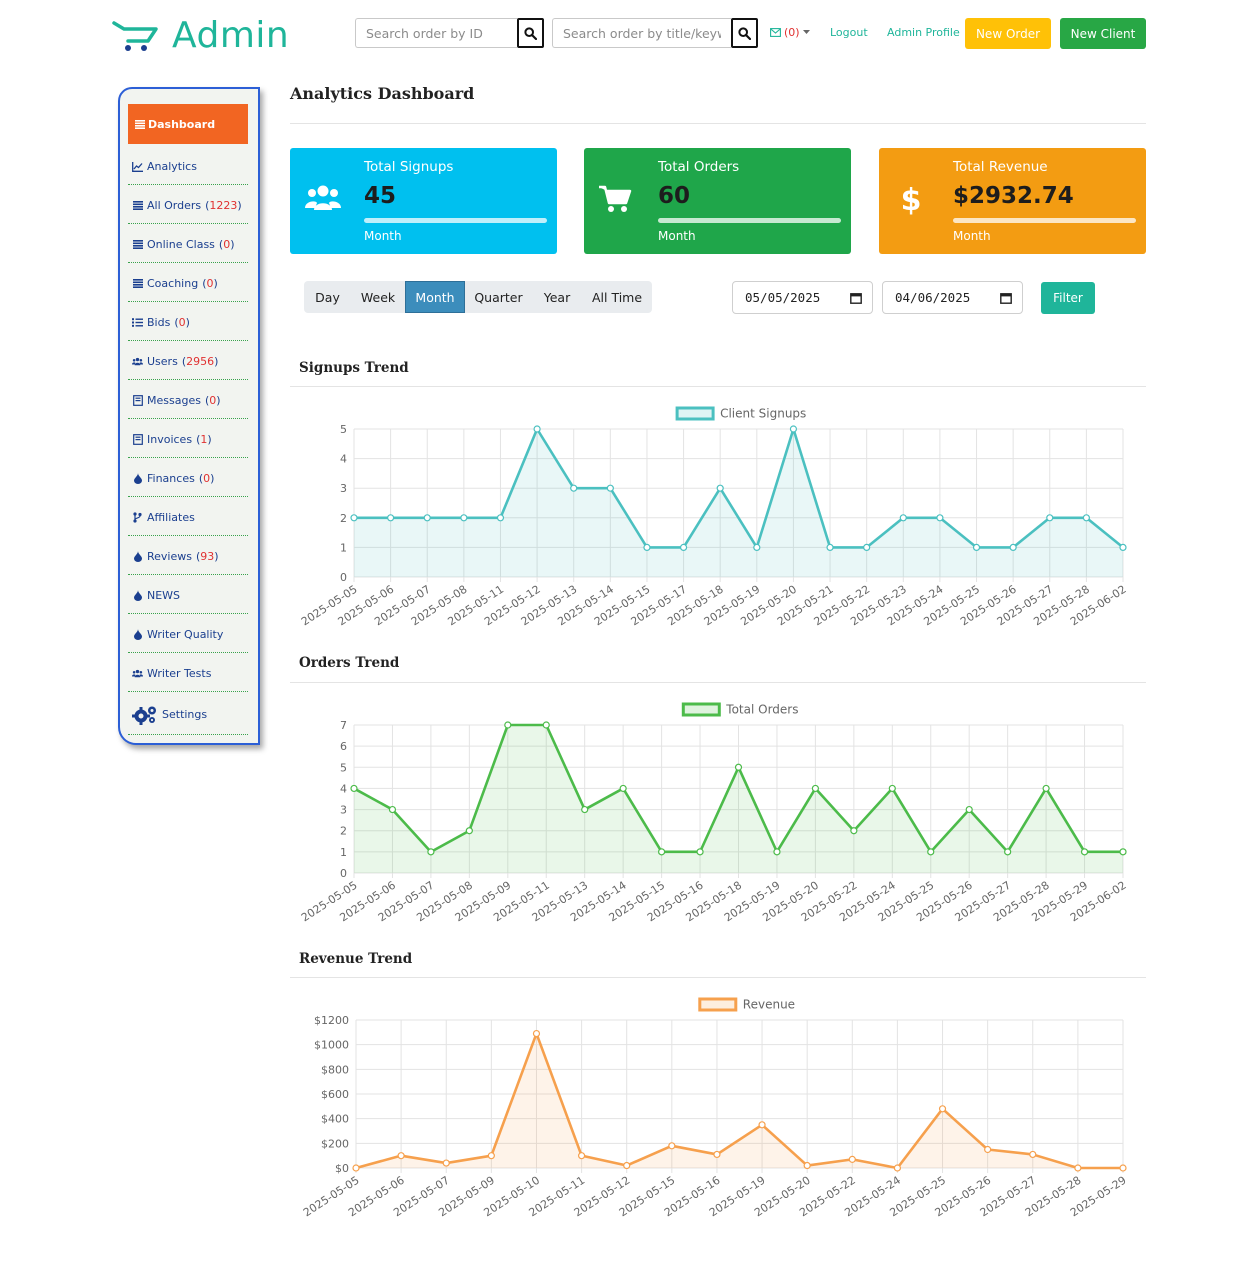 The height and width of the screenshot is (1280, 1259). What do you see at coordinates (188, 401) in the screenshot?
I see `sidebar-item-messages: Messages (0)` at bounding box center [188, 401].